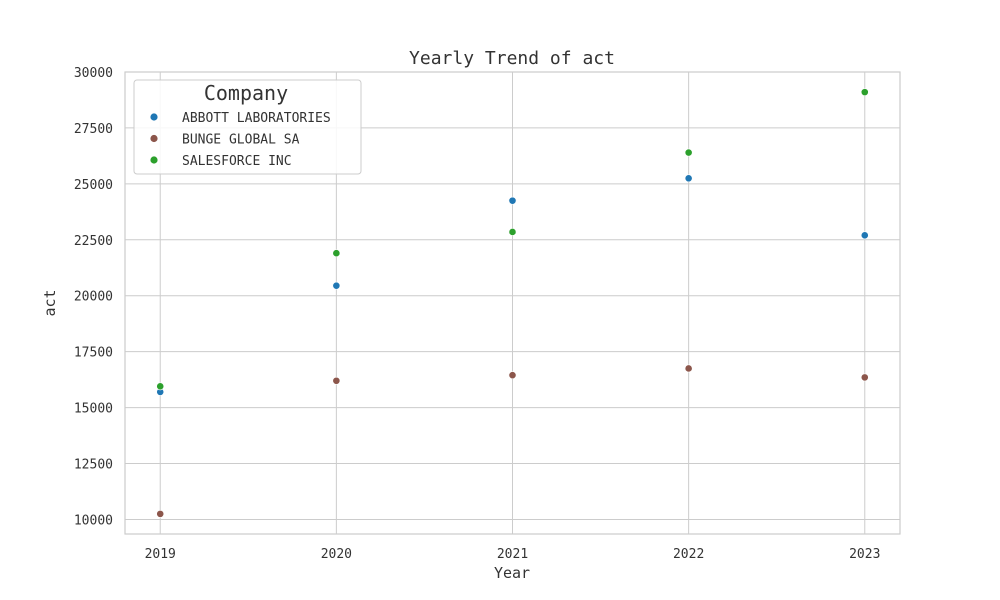 The width and height of the screenshot is (1000, 600). Describe the element at coordinates (93, 129) in the screenshot. I see `y-tick-label: 27500` at that location.